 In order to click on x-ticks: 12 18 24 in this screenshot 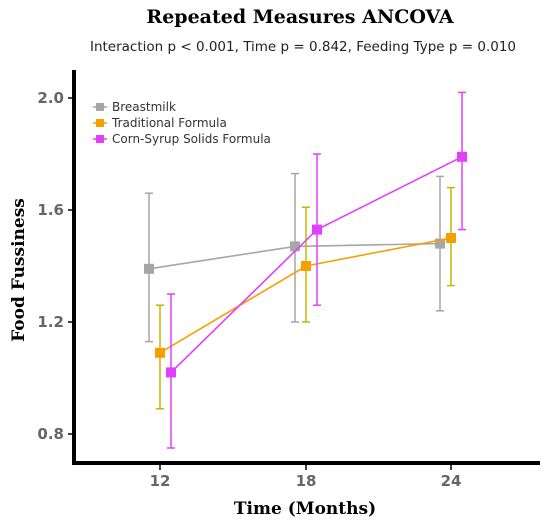, I will do `click(306, 477)`.